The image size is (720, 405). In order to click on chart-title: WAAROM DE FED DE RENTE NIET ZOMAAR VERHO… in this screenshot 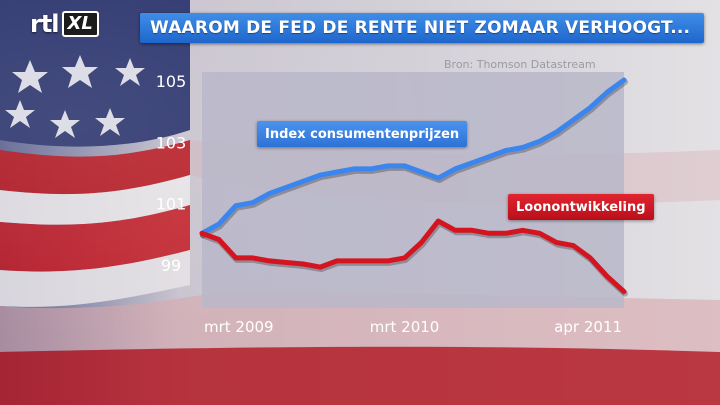, I will do `click(420, 28)`.